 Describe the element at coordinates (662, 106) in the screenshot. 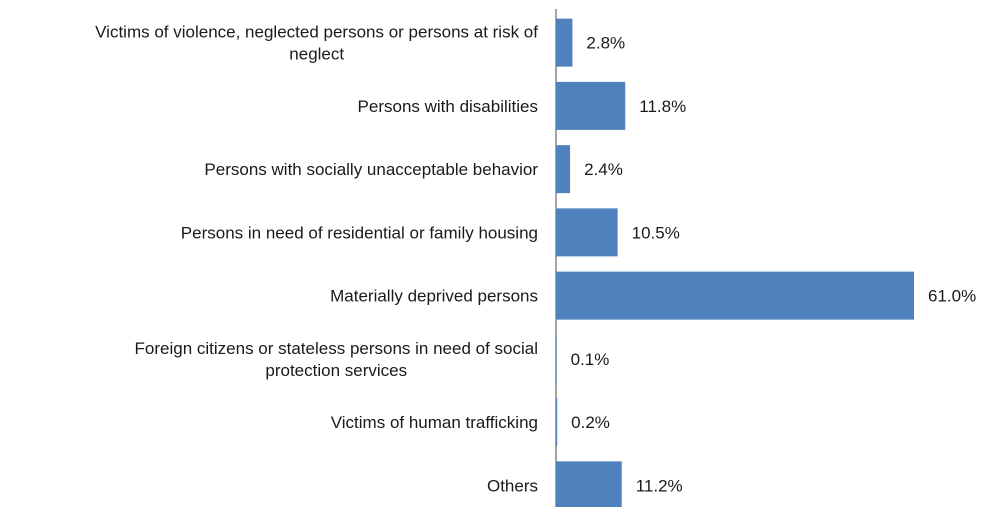

I see `data-label: 11.8%` at that location.